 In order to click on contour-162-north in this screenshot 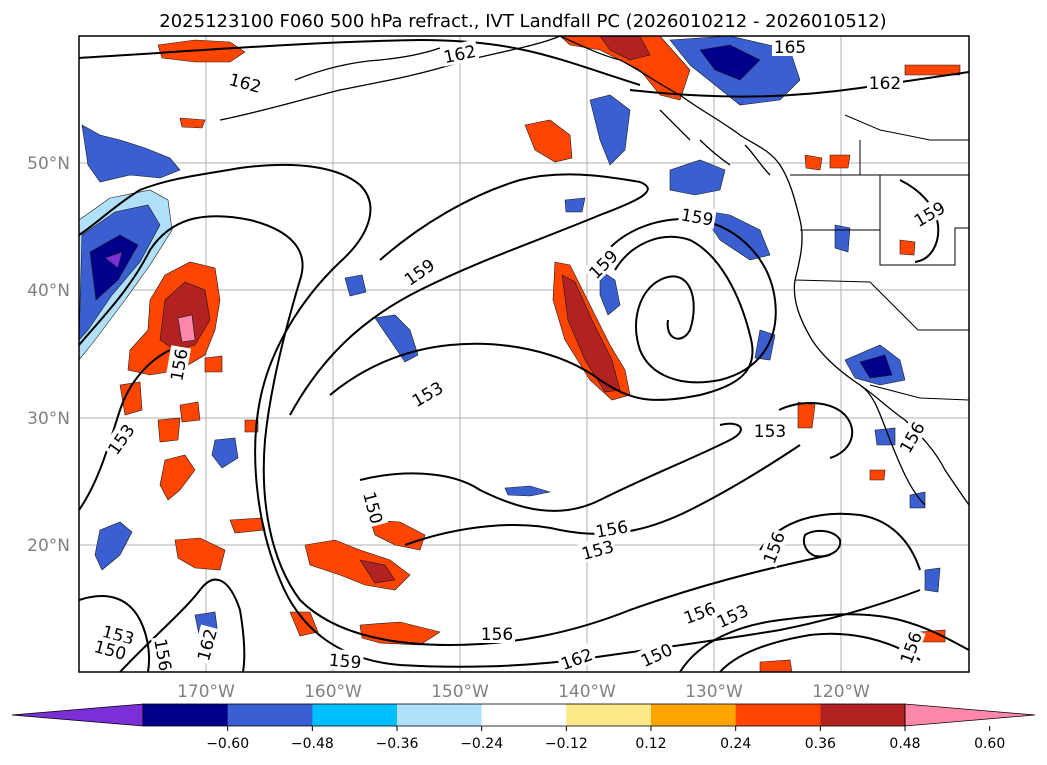, I will do `click(360, 62)`.